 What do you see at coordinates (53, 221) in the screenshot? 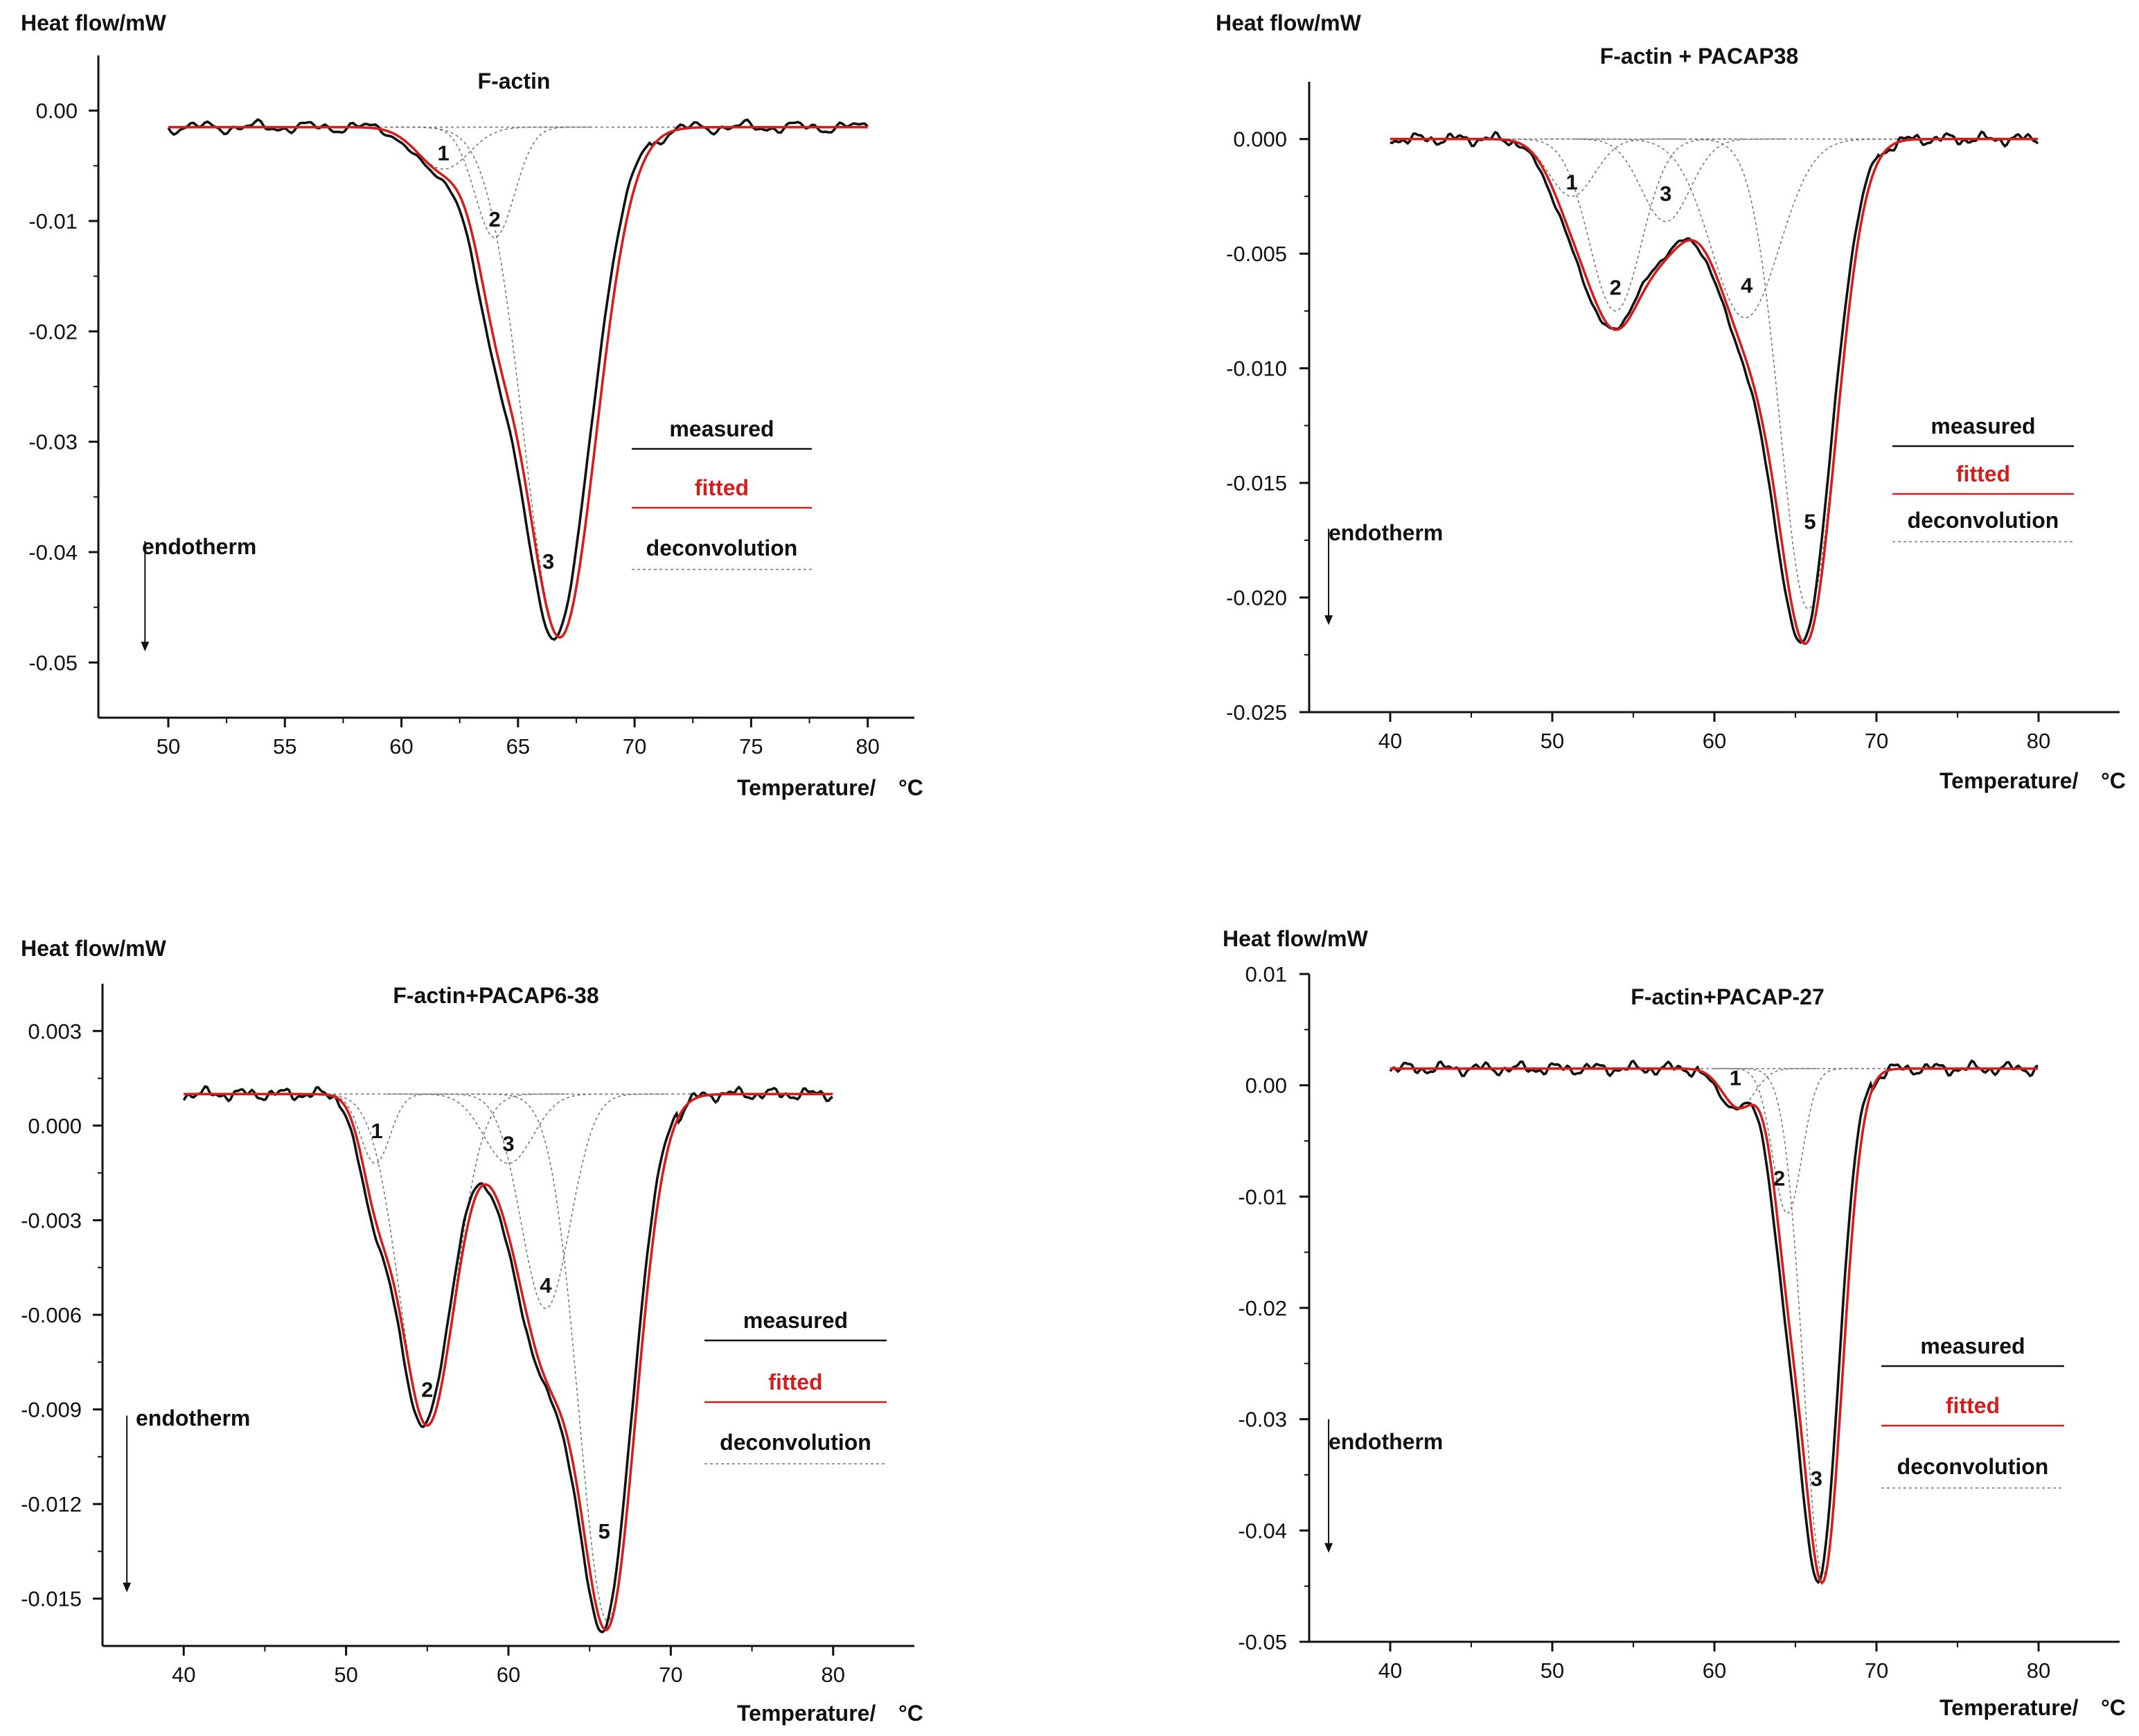
I see `y-tick-label: -0.01` at bounding box center [53, 221].